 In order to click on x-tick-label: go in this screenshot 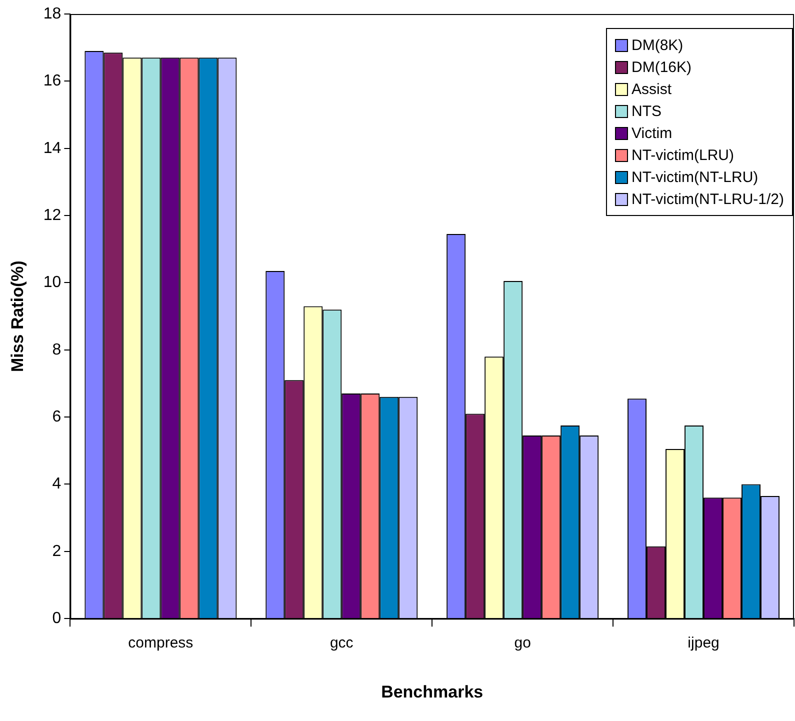, I will do `click(522, 643)`.